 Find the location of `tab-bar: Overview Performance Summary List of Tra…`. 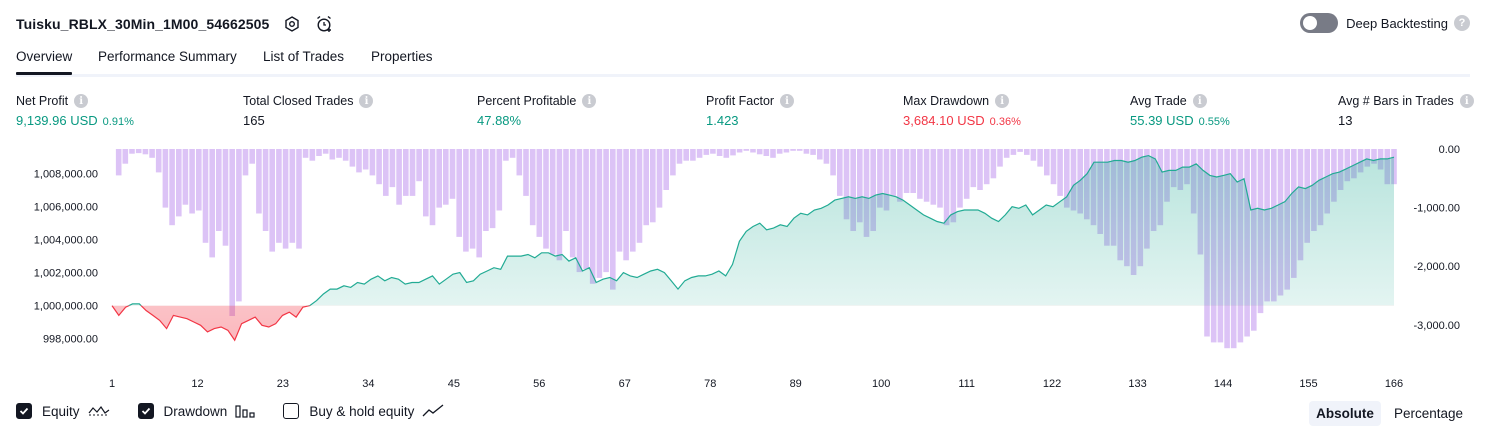

tab-bar: Overview Performance Summary List of Tra… is located at coordinates (743, 60).